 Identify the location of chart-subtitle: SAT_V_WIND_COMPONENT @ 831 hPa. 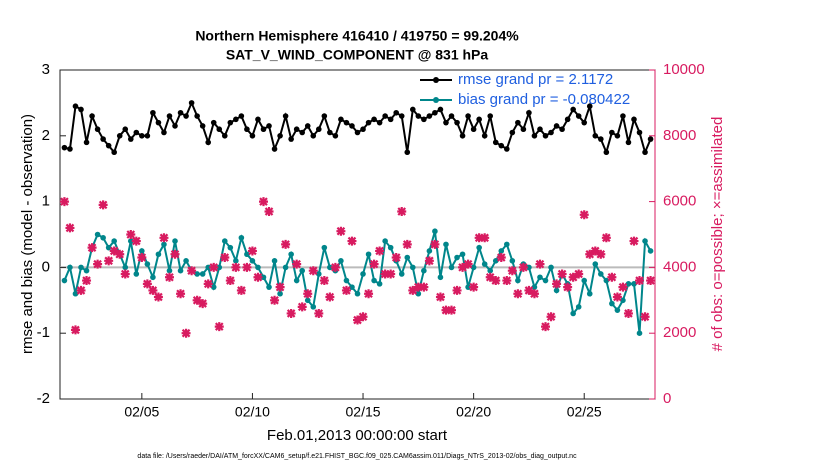
(357, 55).